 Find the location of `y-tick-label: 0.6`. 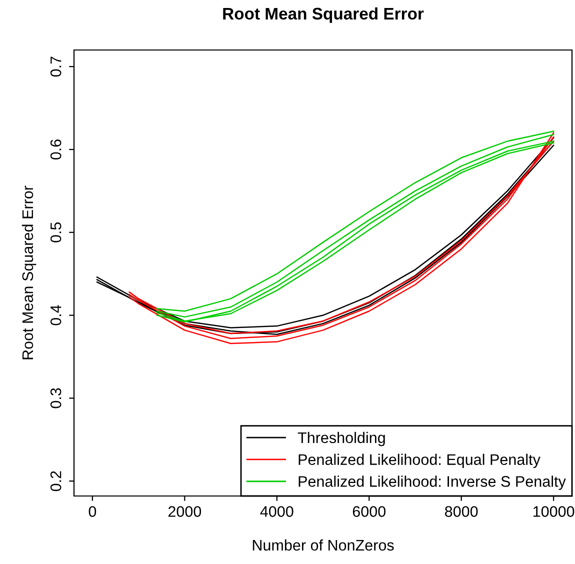

y-tick-label: 0.6 is located at coordinates (56, 150).